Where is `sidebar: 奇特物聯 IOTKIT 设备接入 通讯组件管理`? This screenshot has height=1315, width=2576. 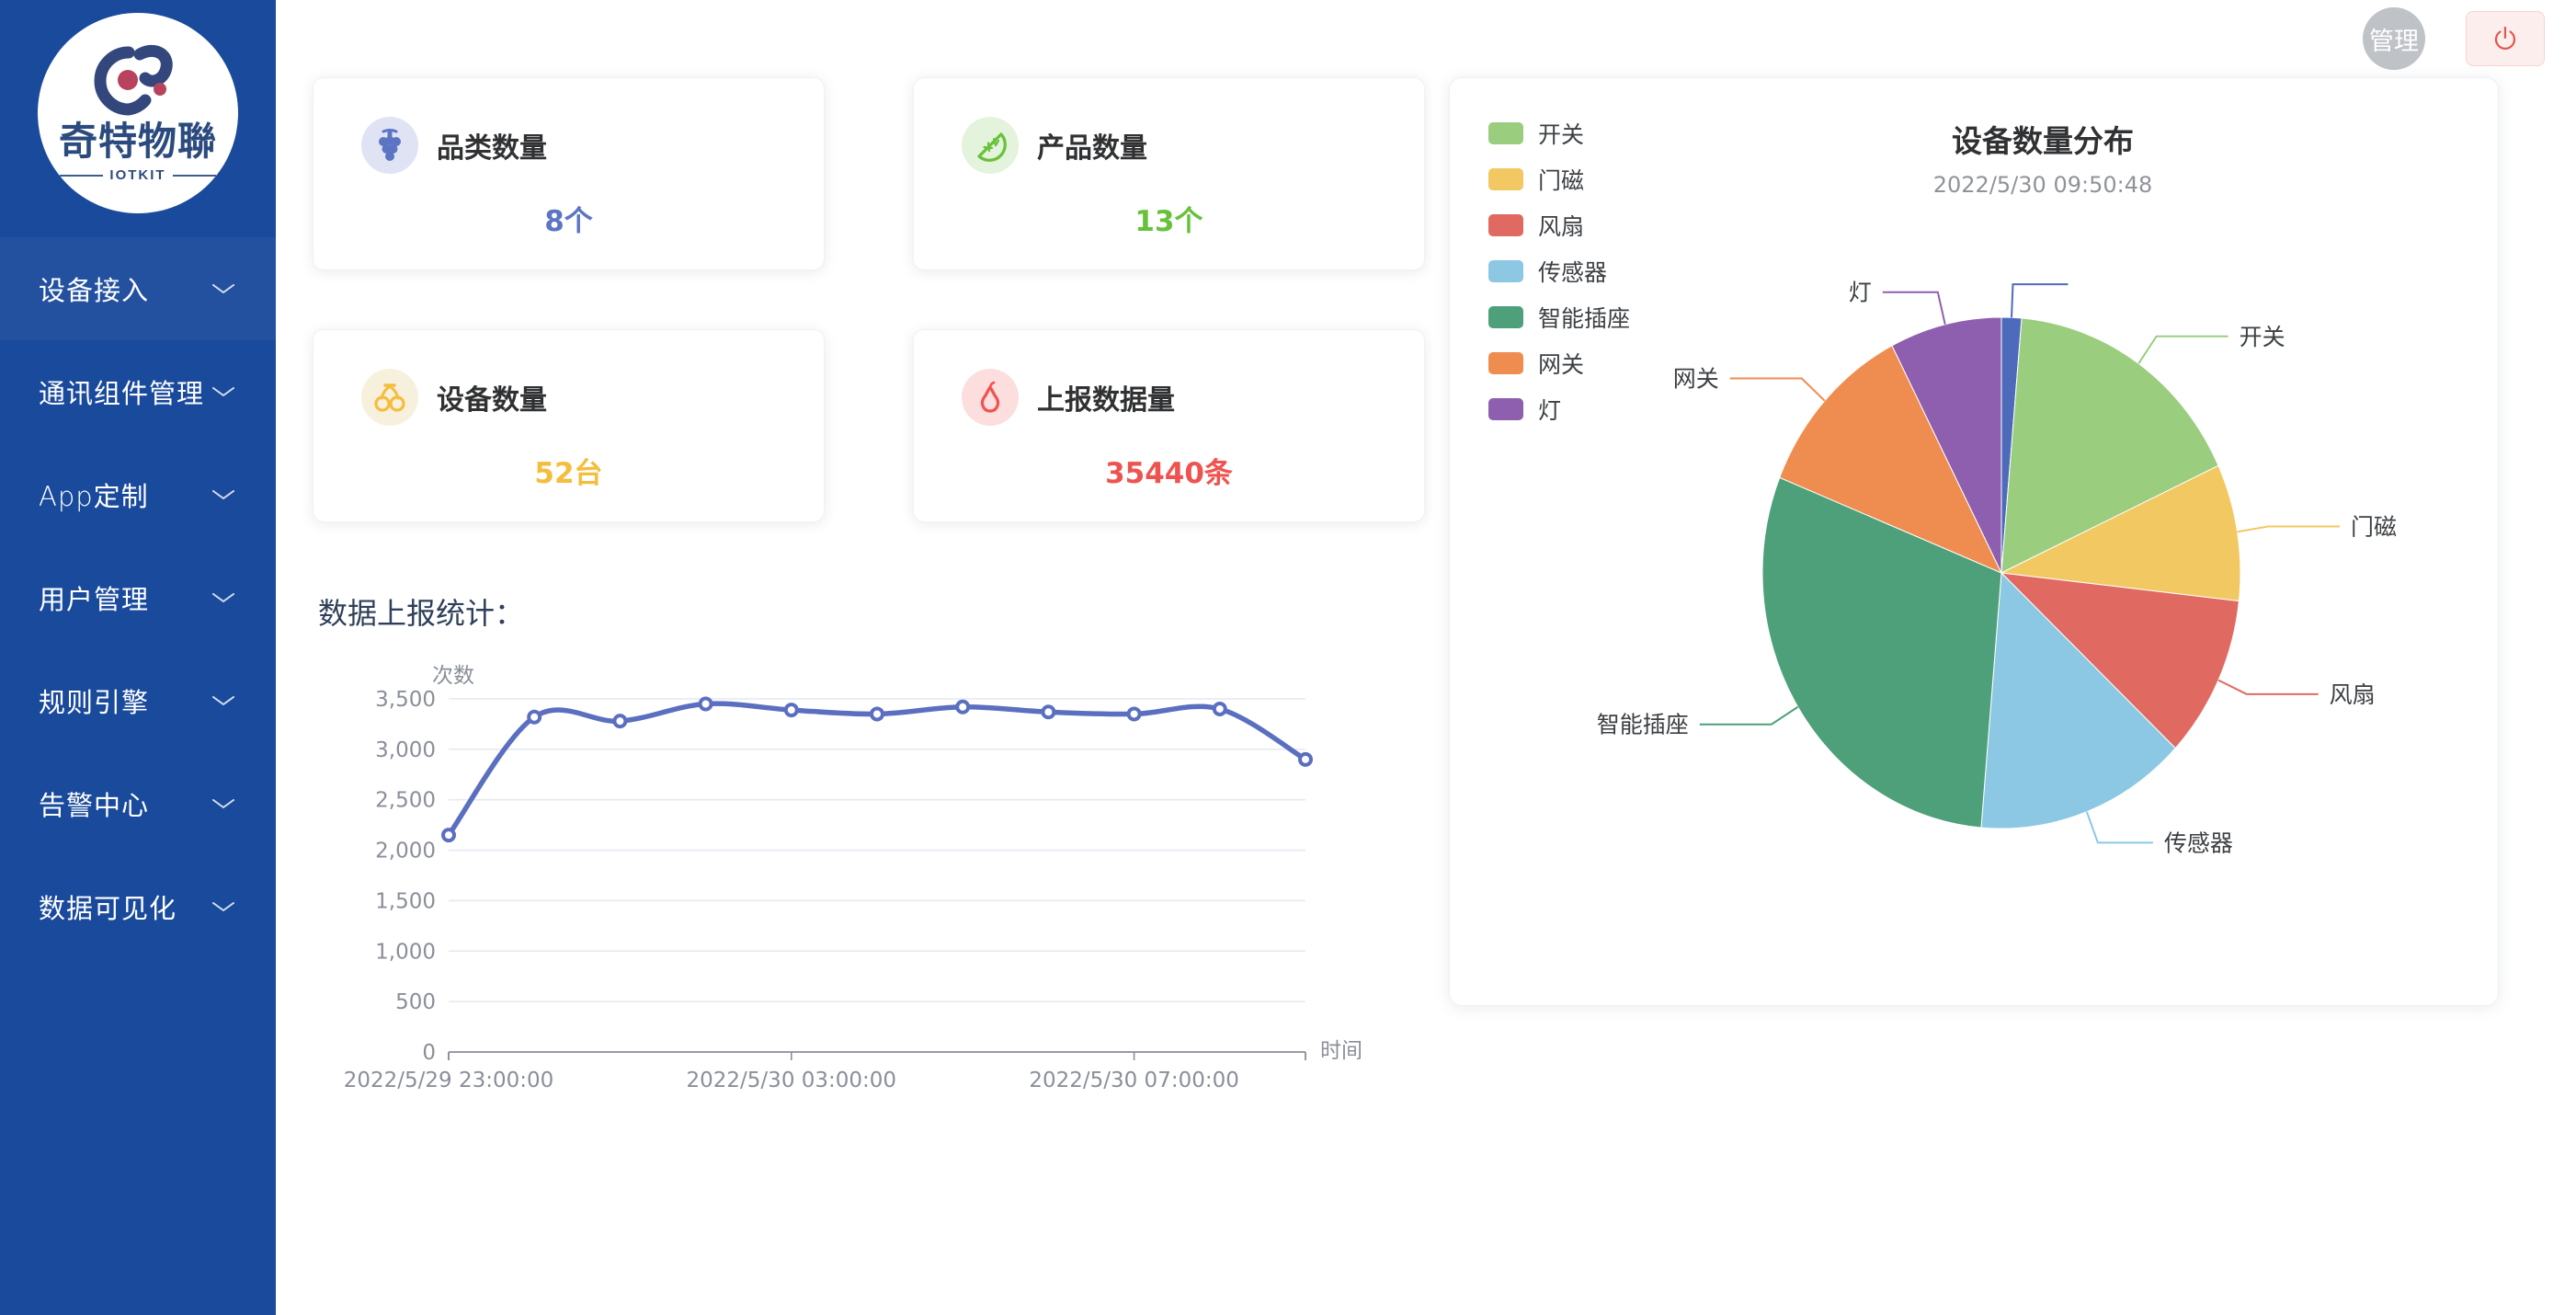
sidebar: 奇特物聯 IOTKIT 设备接入 通讯组件管理 is located at coordinates (138, 657).